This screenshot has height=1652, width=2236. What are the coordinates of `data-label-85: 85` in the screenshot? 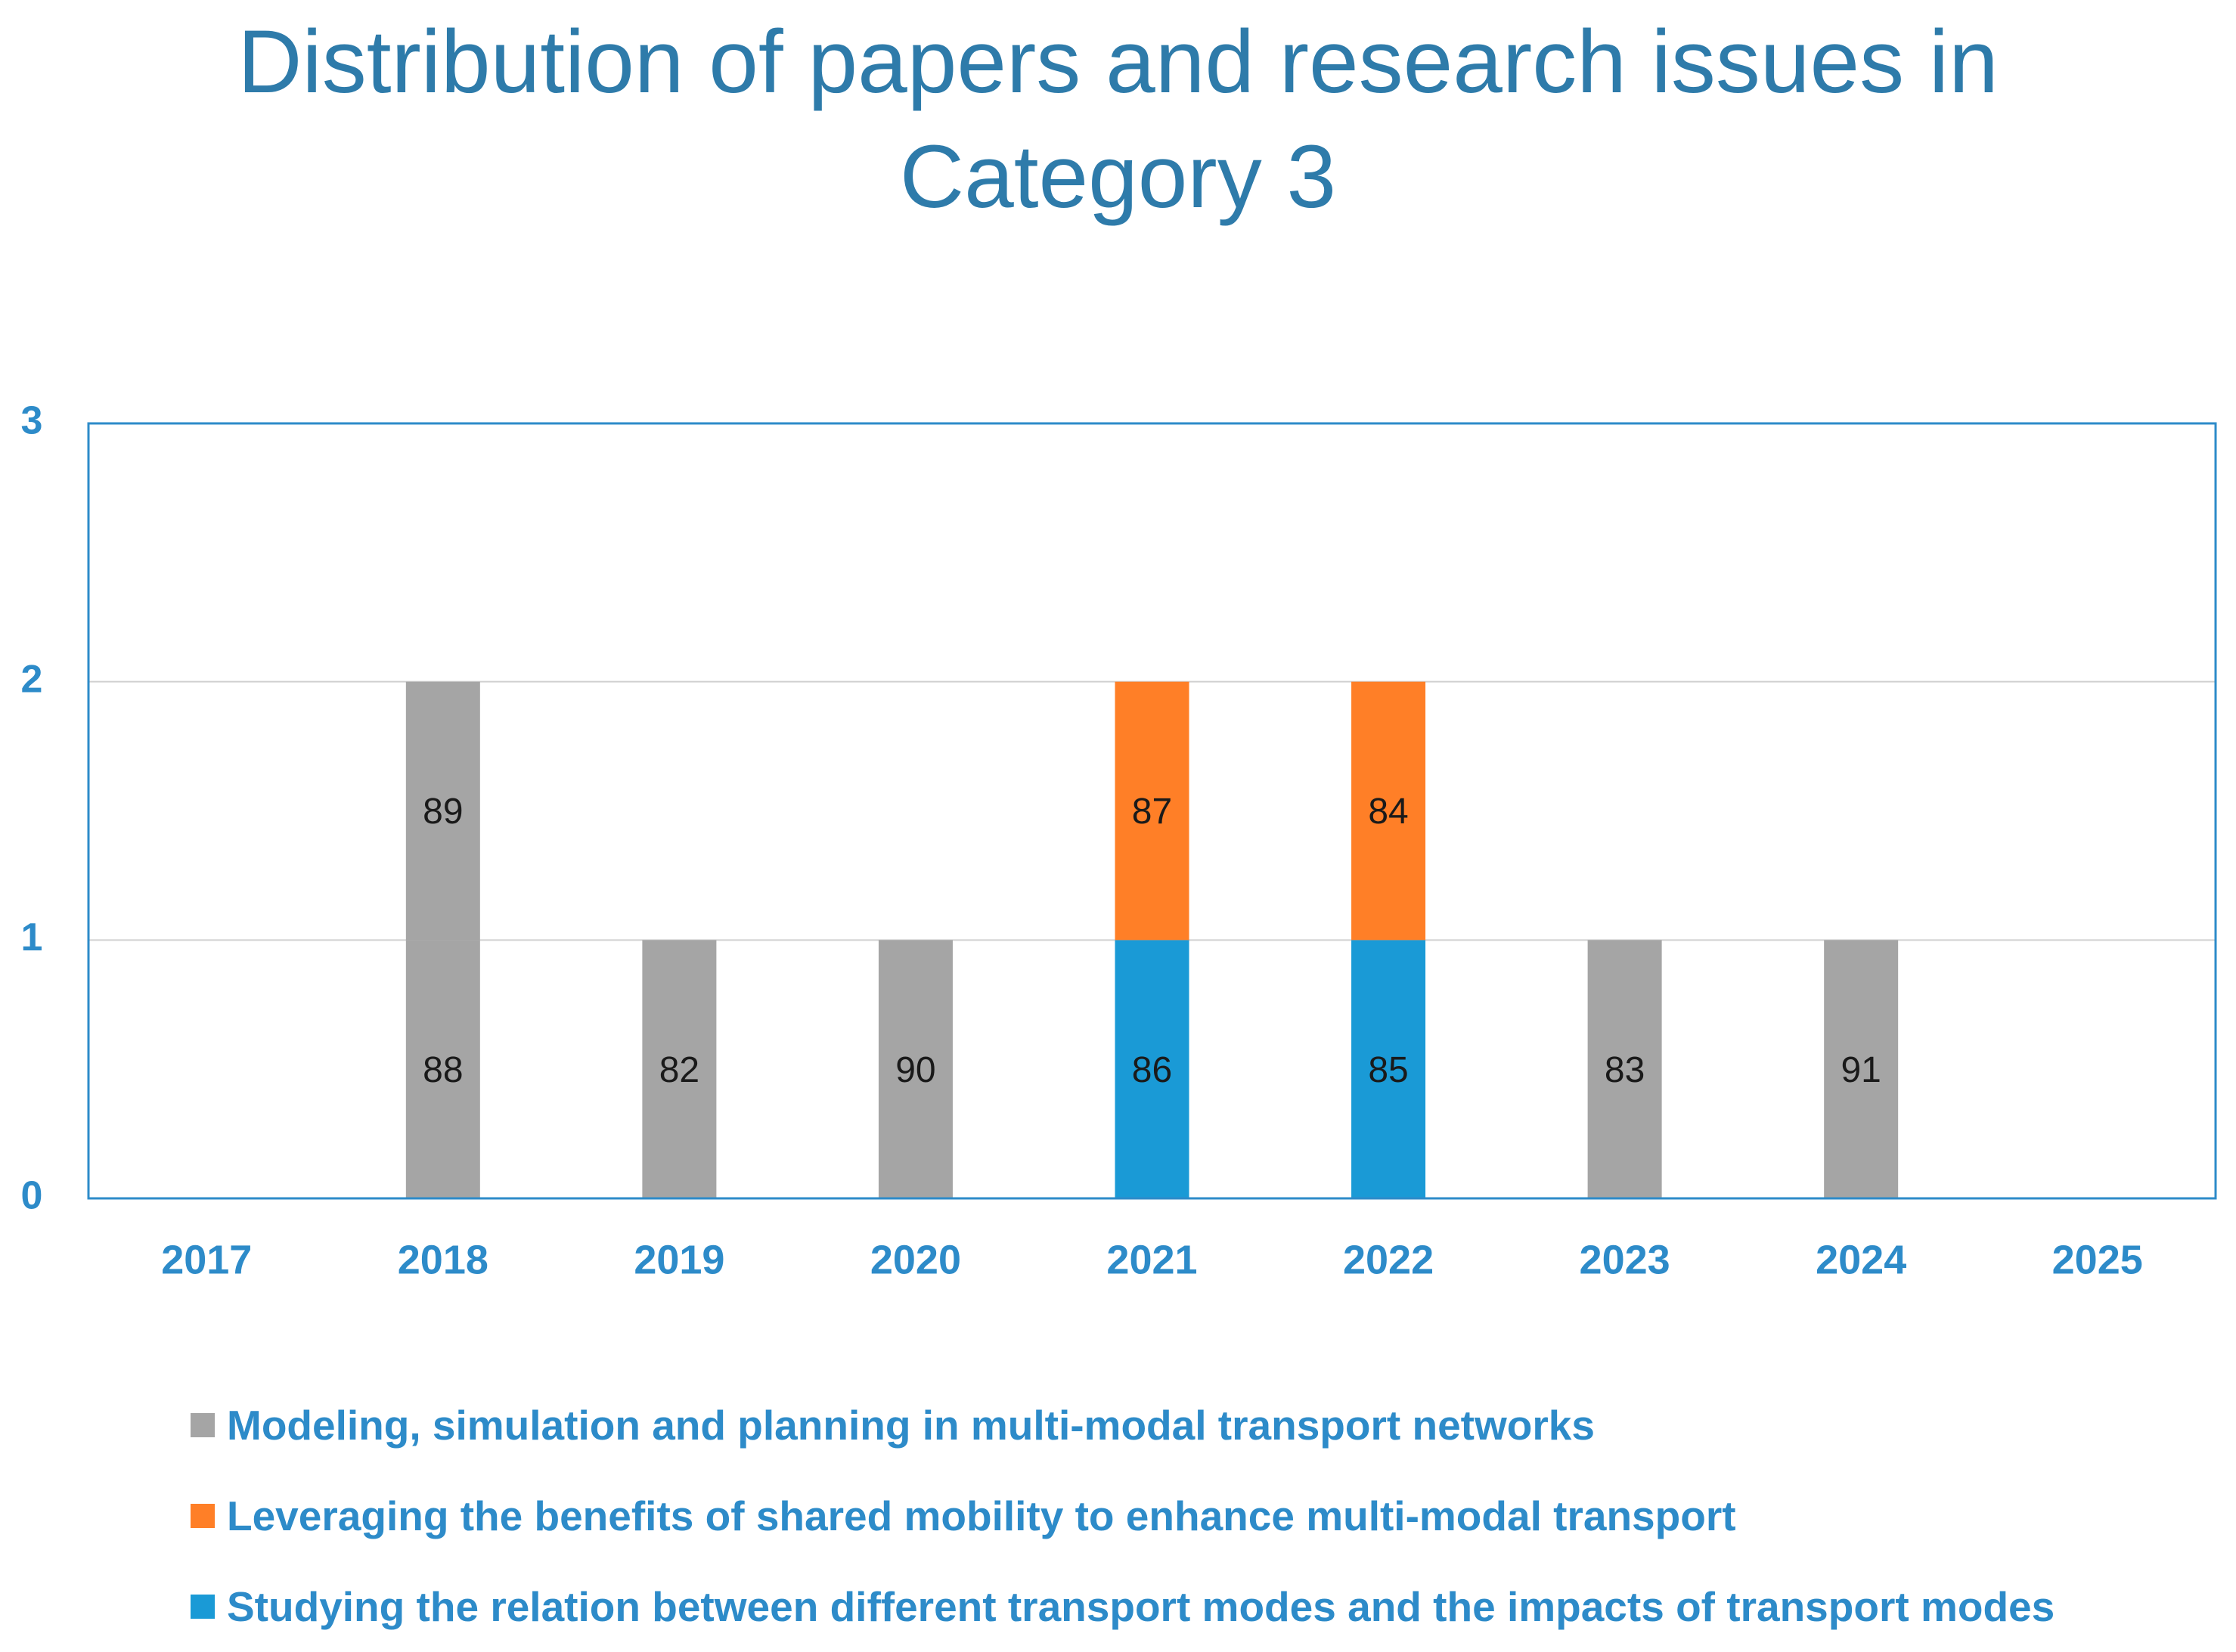 It's located at (1388, 1070).